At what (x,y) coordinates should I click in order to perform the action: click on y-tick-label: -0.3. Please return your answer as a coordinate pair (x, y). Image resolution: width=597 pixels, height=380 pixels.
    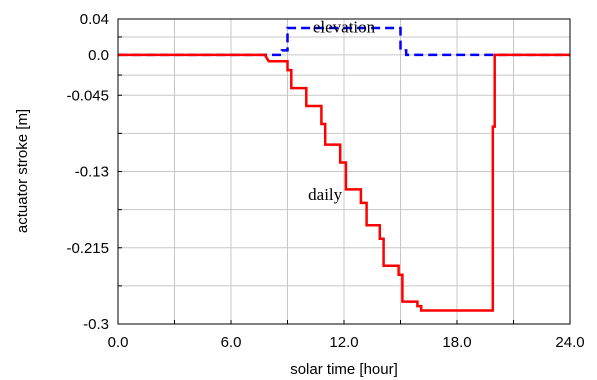
    Looking at the image, I should click on (96, 324).